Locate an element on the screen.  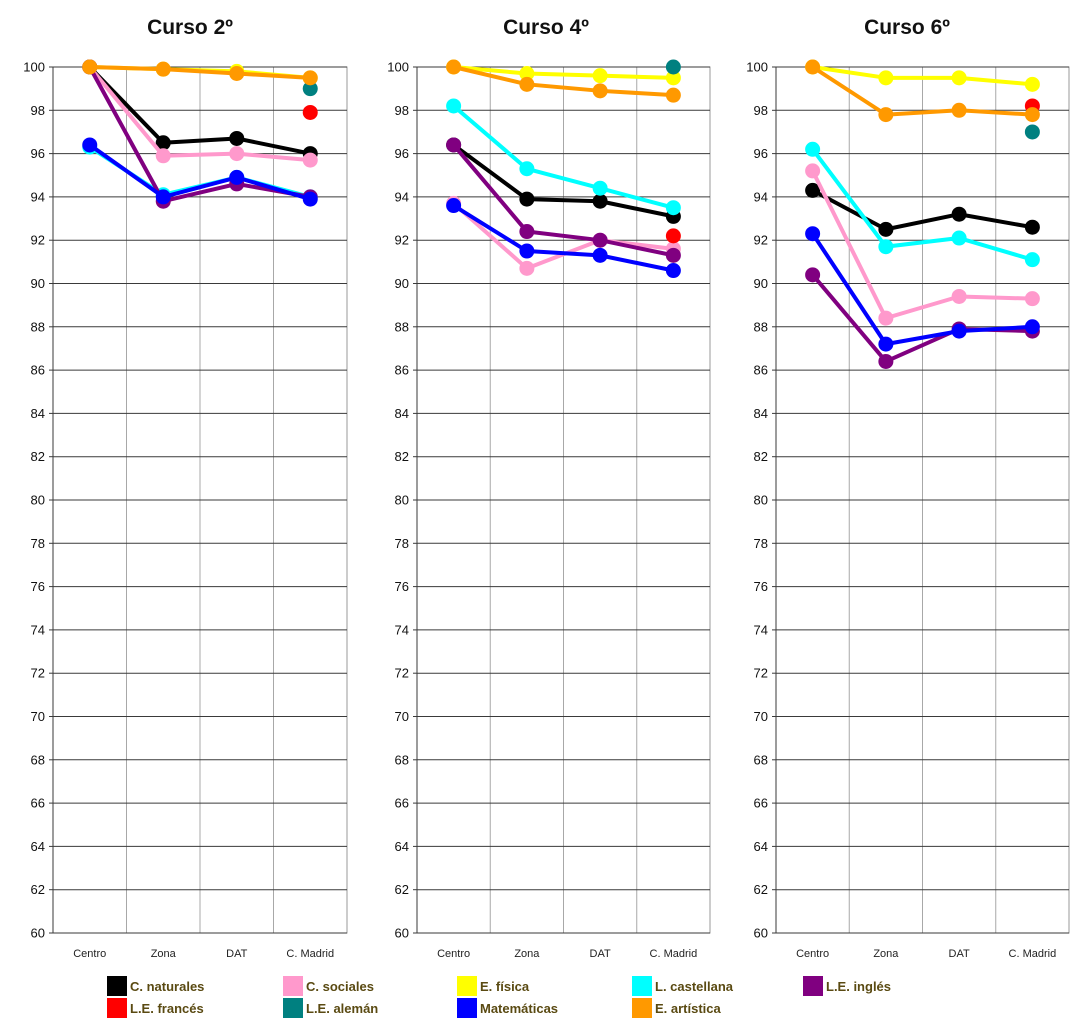
series-c-sociales is located at coordinates (922, 244).